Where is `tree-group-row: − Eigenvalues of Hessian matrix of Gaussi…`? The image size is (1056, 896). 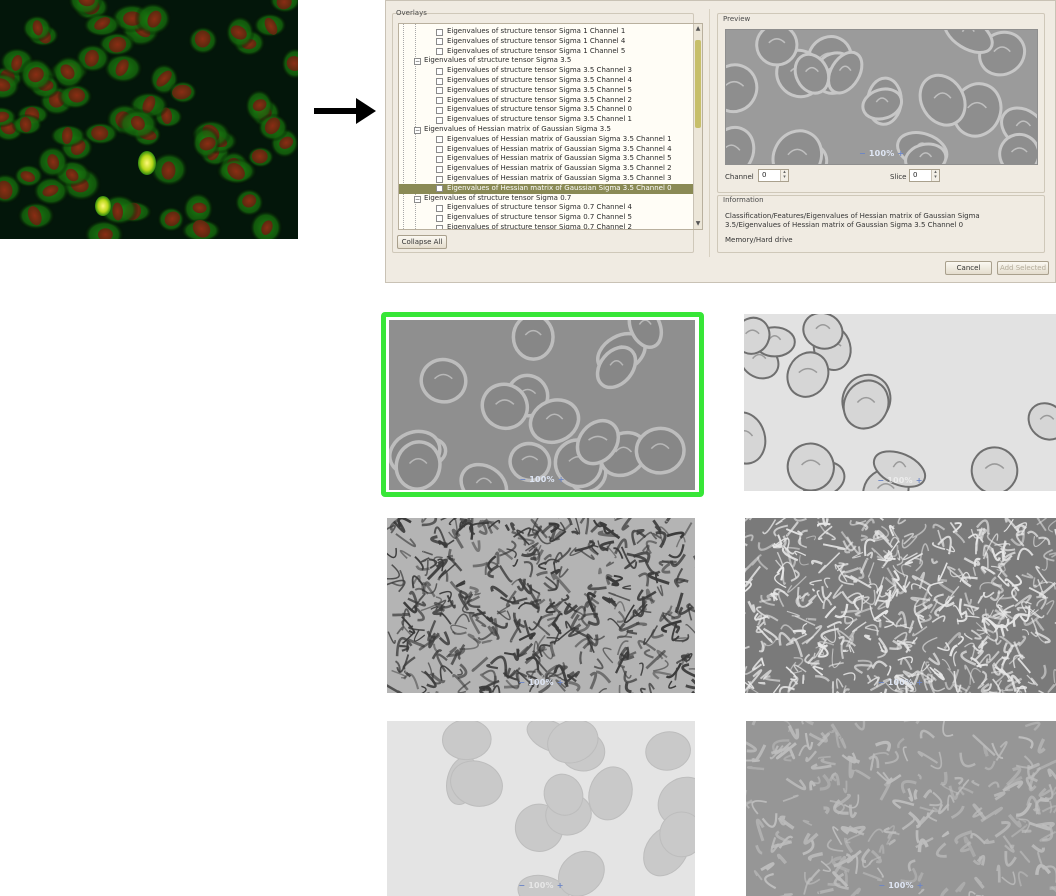
tree-group-row: − Eigenvalues of Hessian matrix of Gaussi… is located at coordinates (546, 130).